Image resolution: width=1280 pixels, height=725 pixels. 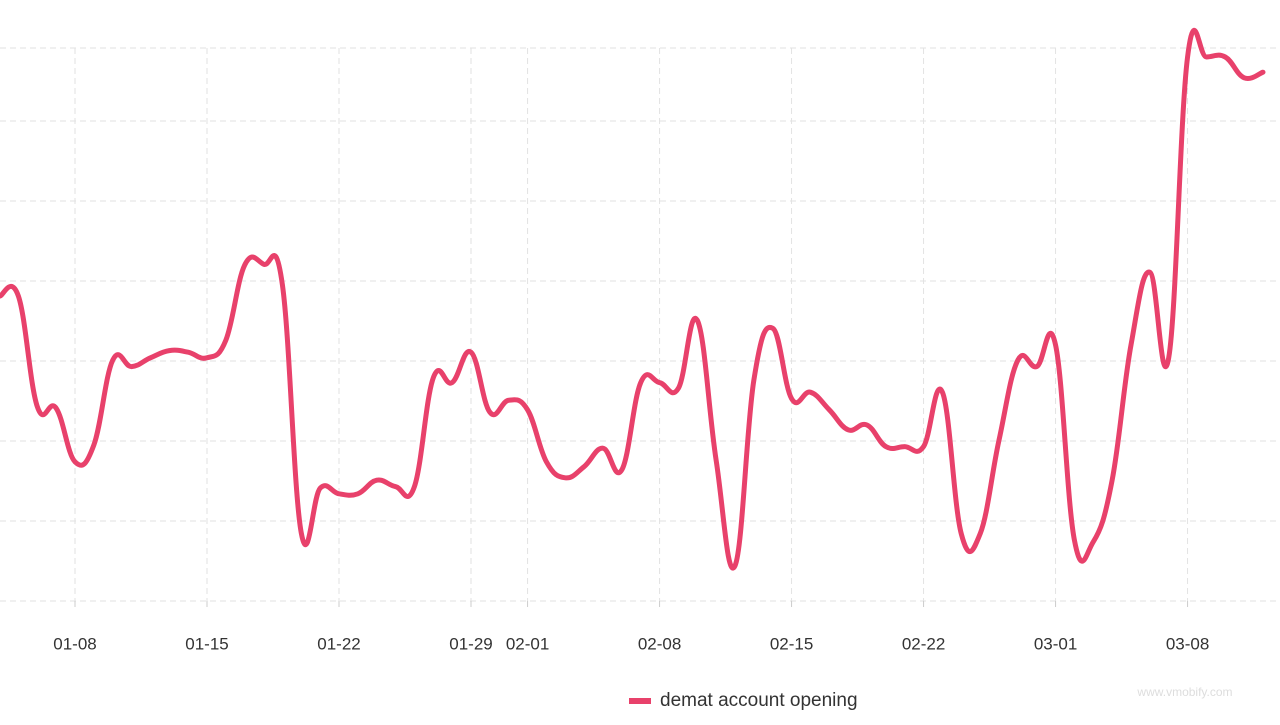 I want to click on x-tick-label: 01-29, so click(x=470, y=643).